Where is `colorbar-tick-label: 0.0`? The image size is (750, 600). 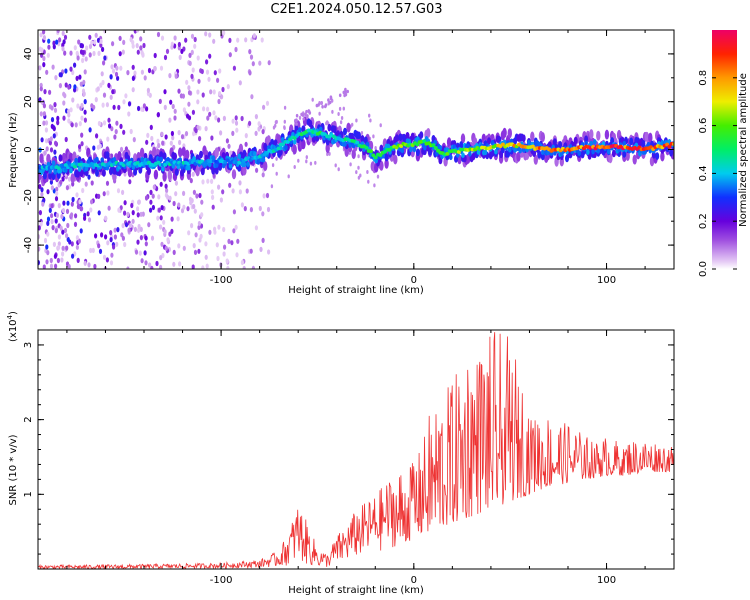
colorbar-tick-label: 0.0 is located at coordinates (703, 269).